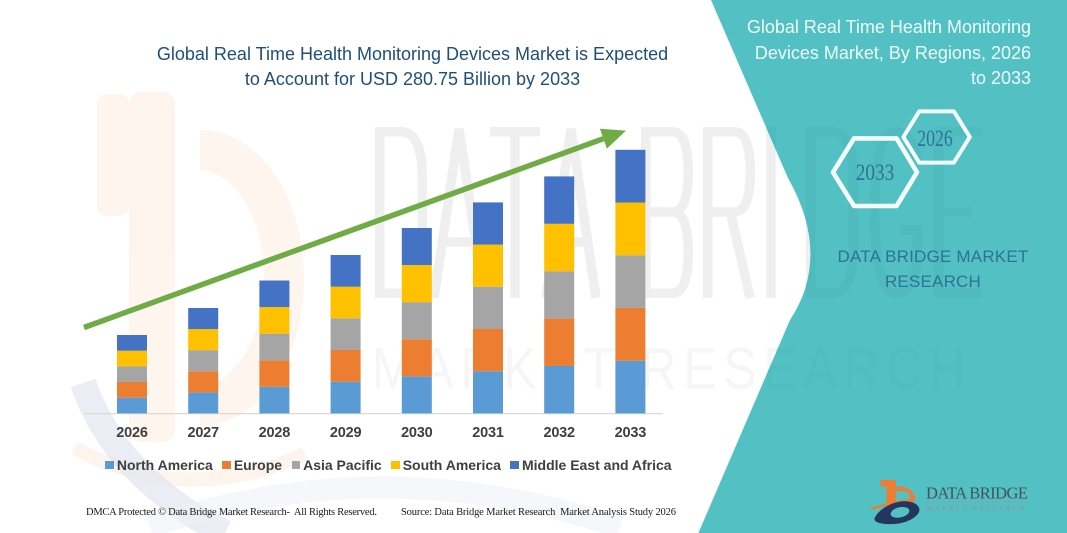 Image resolution: width=1067 pixels, height=533 pixels. What do you see at coordinates (935, 138) in the screenshot?
I see `svg-text: 2026` at bounding box center [935, 138].